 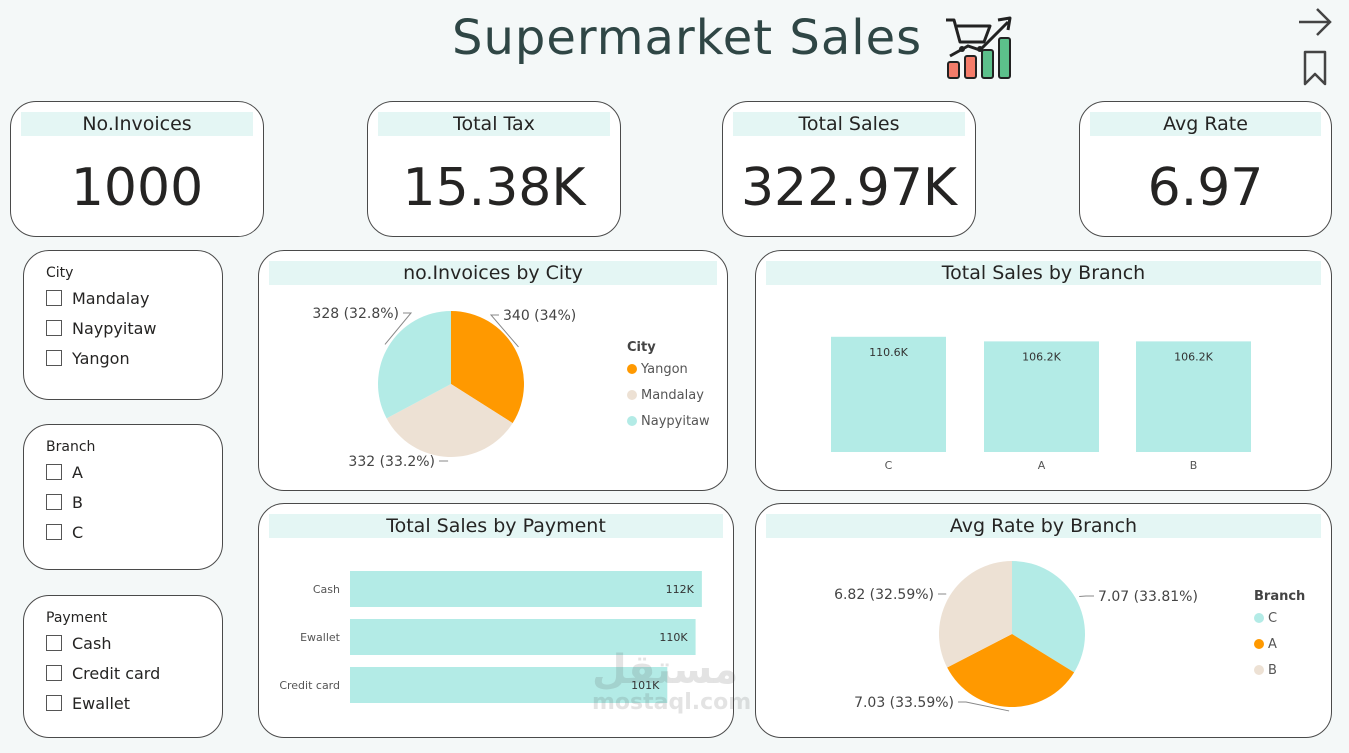 I want to click on option-label: Ewallet, so click(x=101, y=703).